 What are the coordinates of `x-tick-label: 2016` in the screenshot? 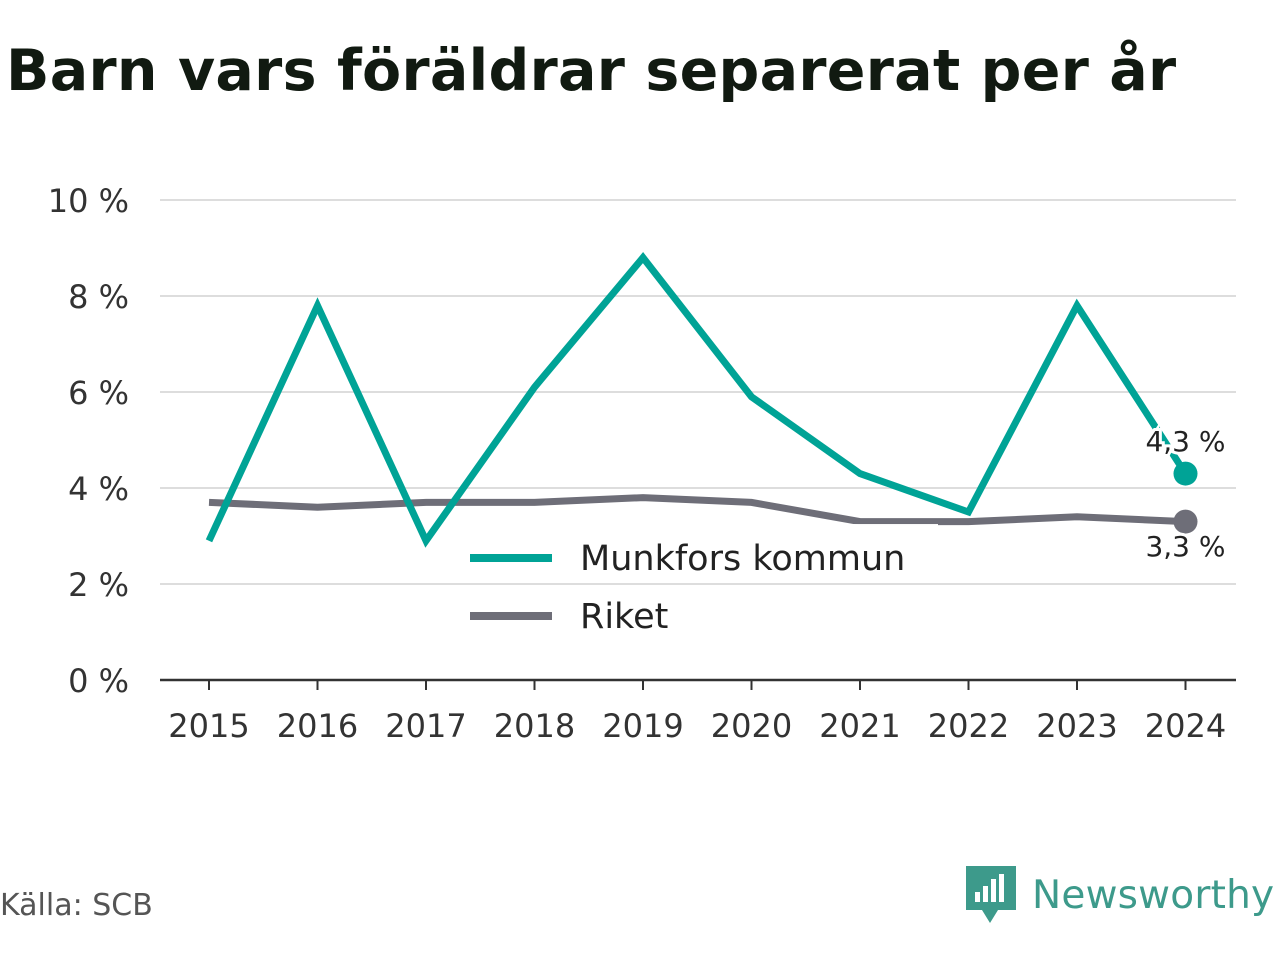 It's located at (317, 726).